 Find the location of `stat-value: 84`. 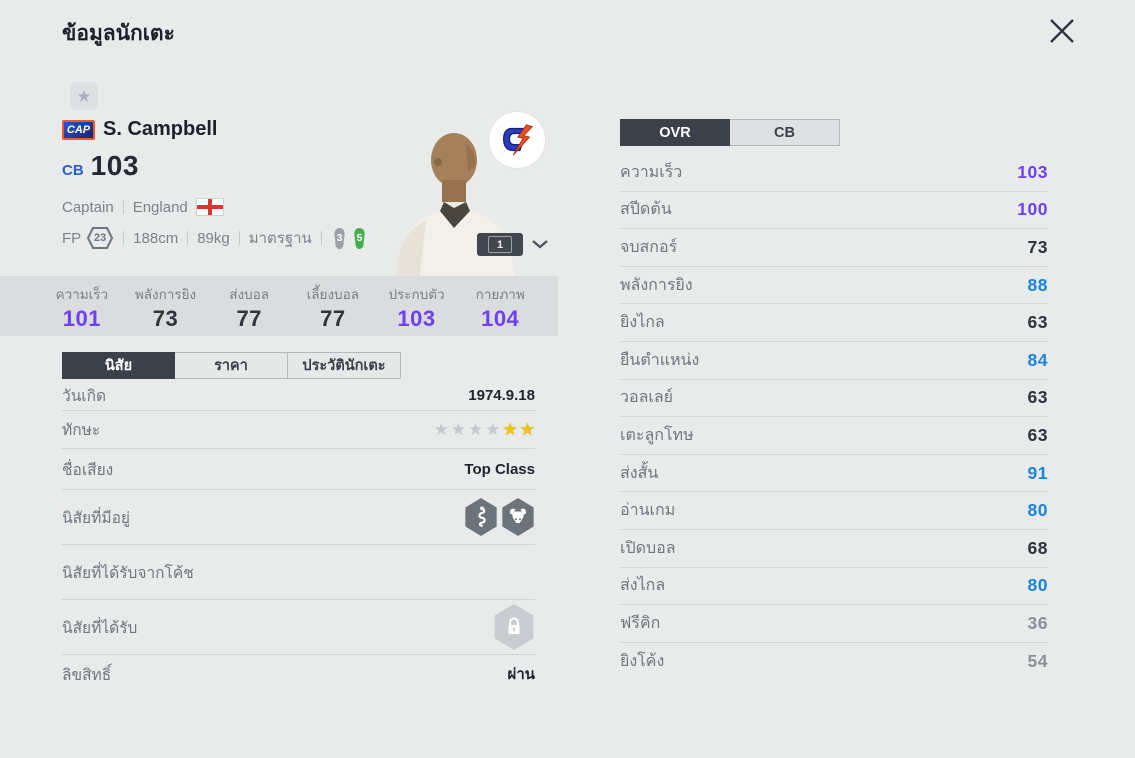

stat-value: 84 is located at coordinates (1037, 359).